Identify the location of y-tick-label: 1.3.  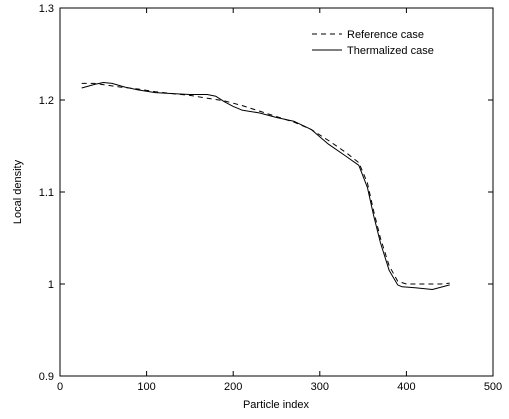
(46, 9).